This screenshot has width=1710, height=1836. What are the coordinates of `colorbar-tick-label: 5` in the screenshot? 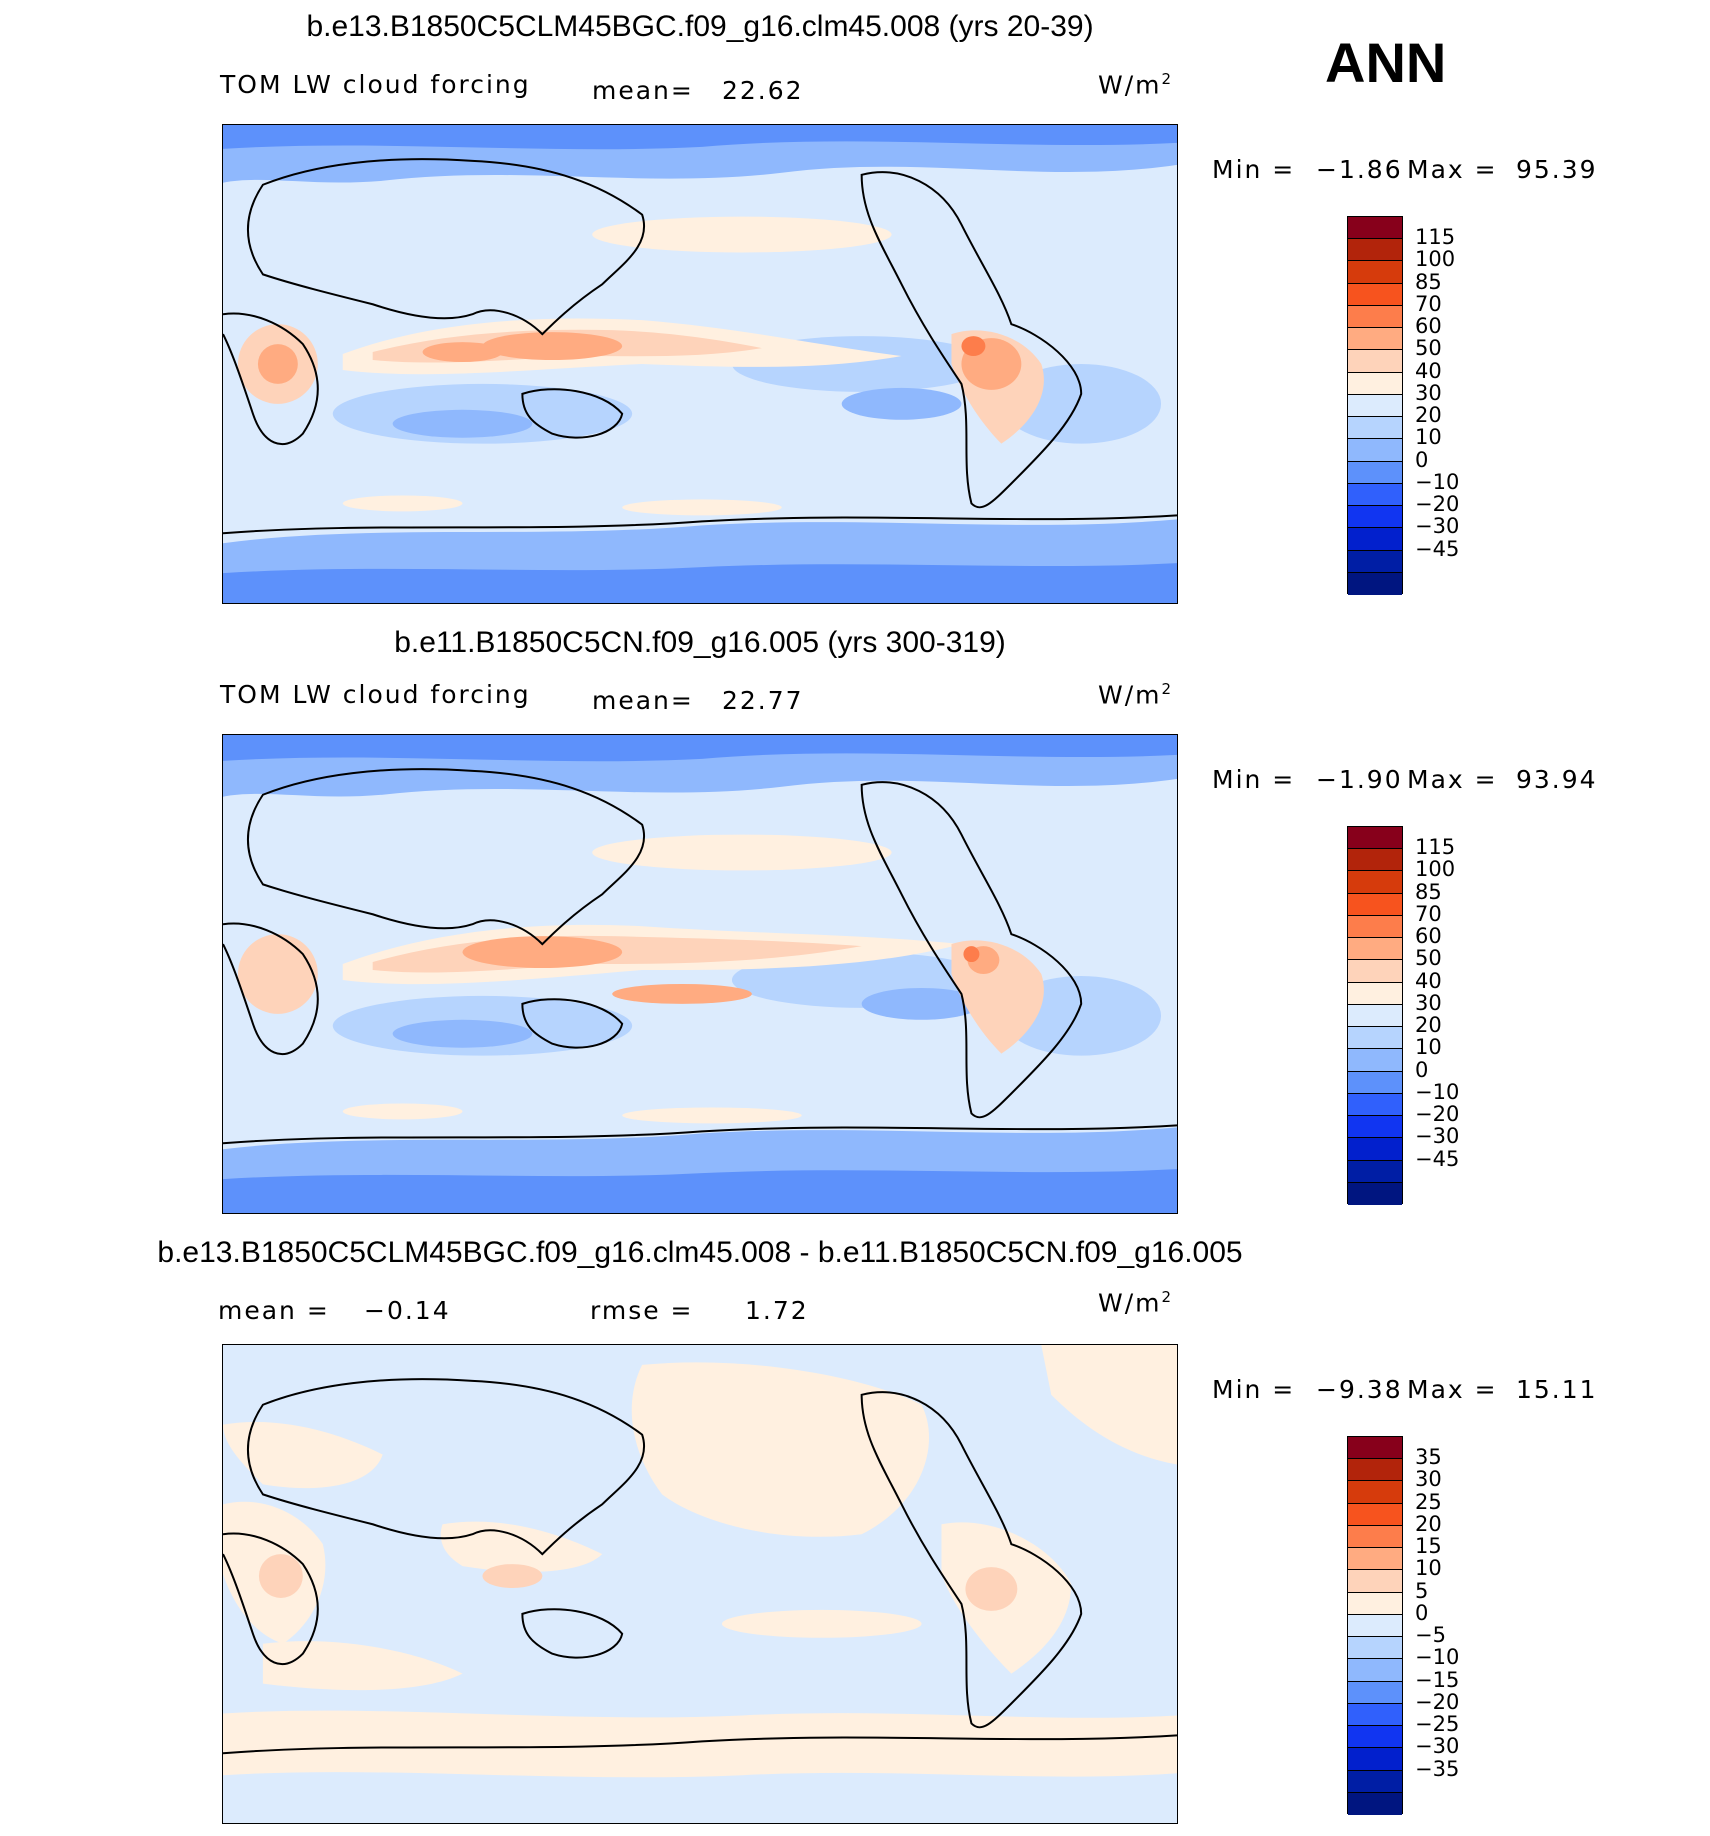 It's located at (1422, 1590).